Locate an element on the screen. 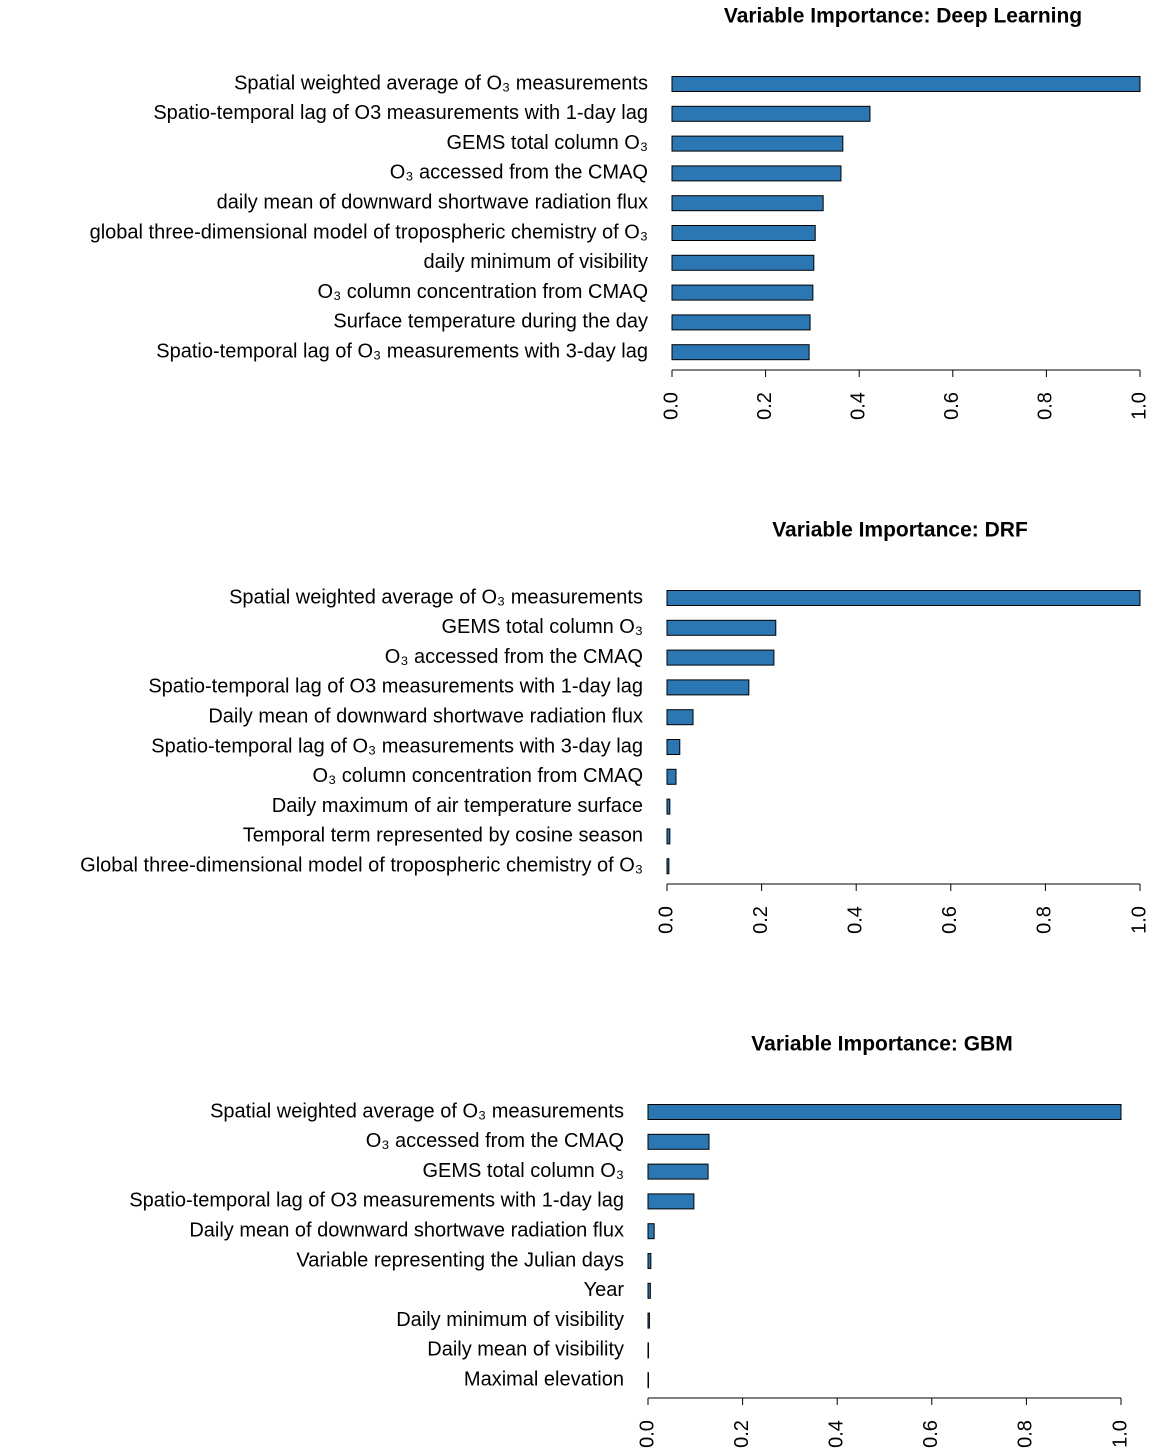 Image resolution: width=1156 pixels, height=1456 pixels. category-label: Variable representing the Julian days is located at coordinates (460, 1260).